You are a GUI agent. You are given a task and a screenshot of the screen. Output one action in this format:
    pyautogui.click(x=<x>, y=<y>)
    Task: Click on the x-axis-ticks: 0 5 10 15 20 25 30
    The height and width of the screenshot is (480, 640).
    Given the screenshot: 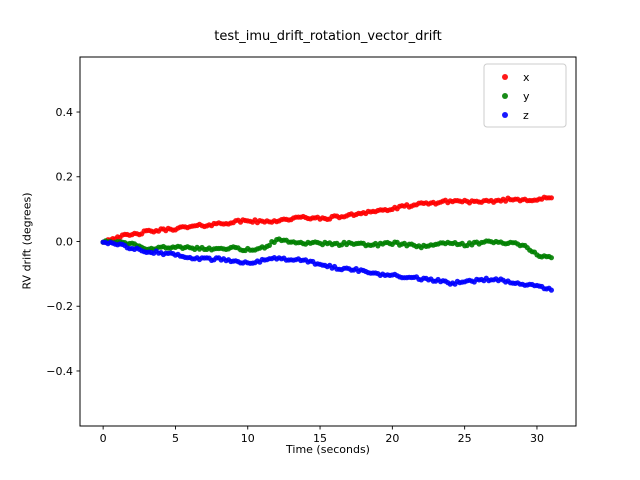 What is the action you would take?
    pyautogui.click(x=322, y=435)
    